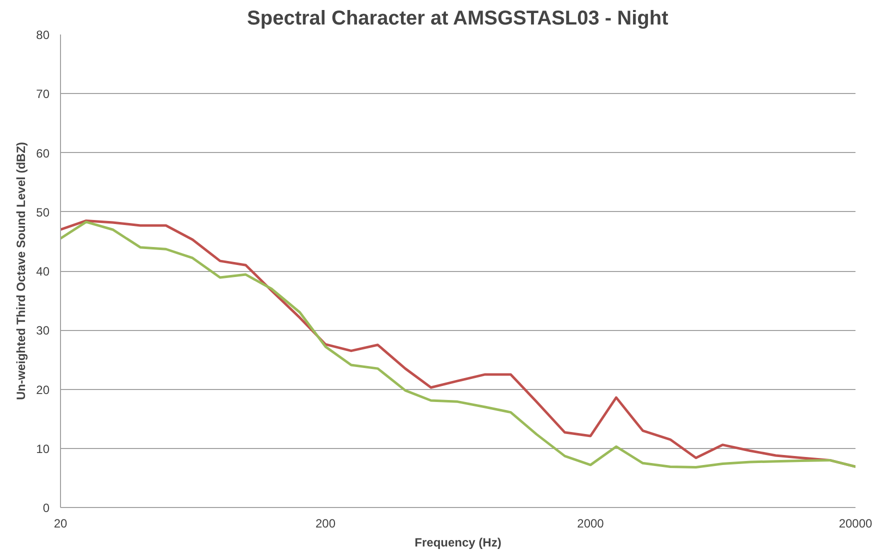 The height and width of the screenshot is (557, 884). I want to click on y-tick-label: 20, so click(43, 389).